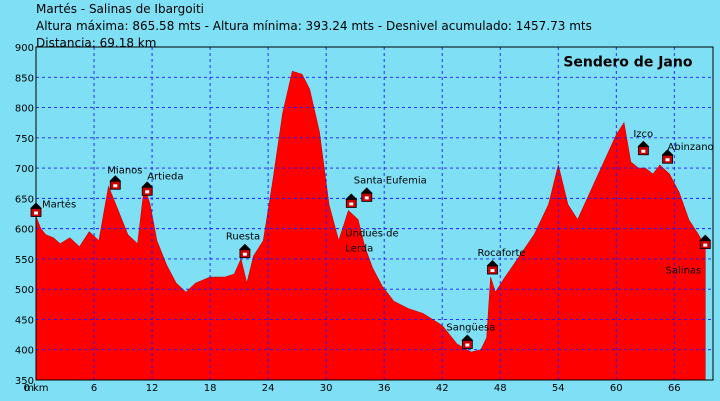  Describe the element at coordinates (94, 388) in the screenshot. I see `x-tick-label: 6` at that location.